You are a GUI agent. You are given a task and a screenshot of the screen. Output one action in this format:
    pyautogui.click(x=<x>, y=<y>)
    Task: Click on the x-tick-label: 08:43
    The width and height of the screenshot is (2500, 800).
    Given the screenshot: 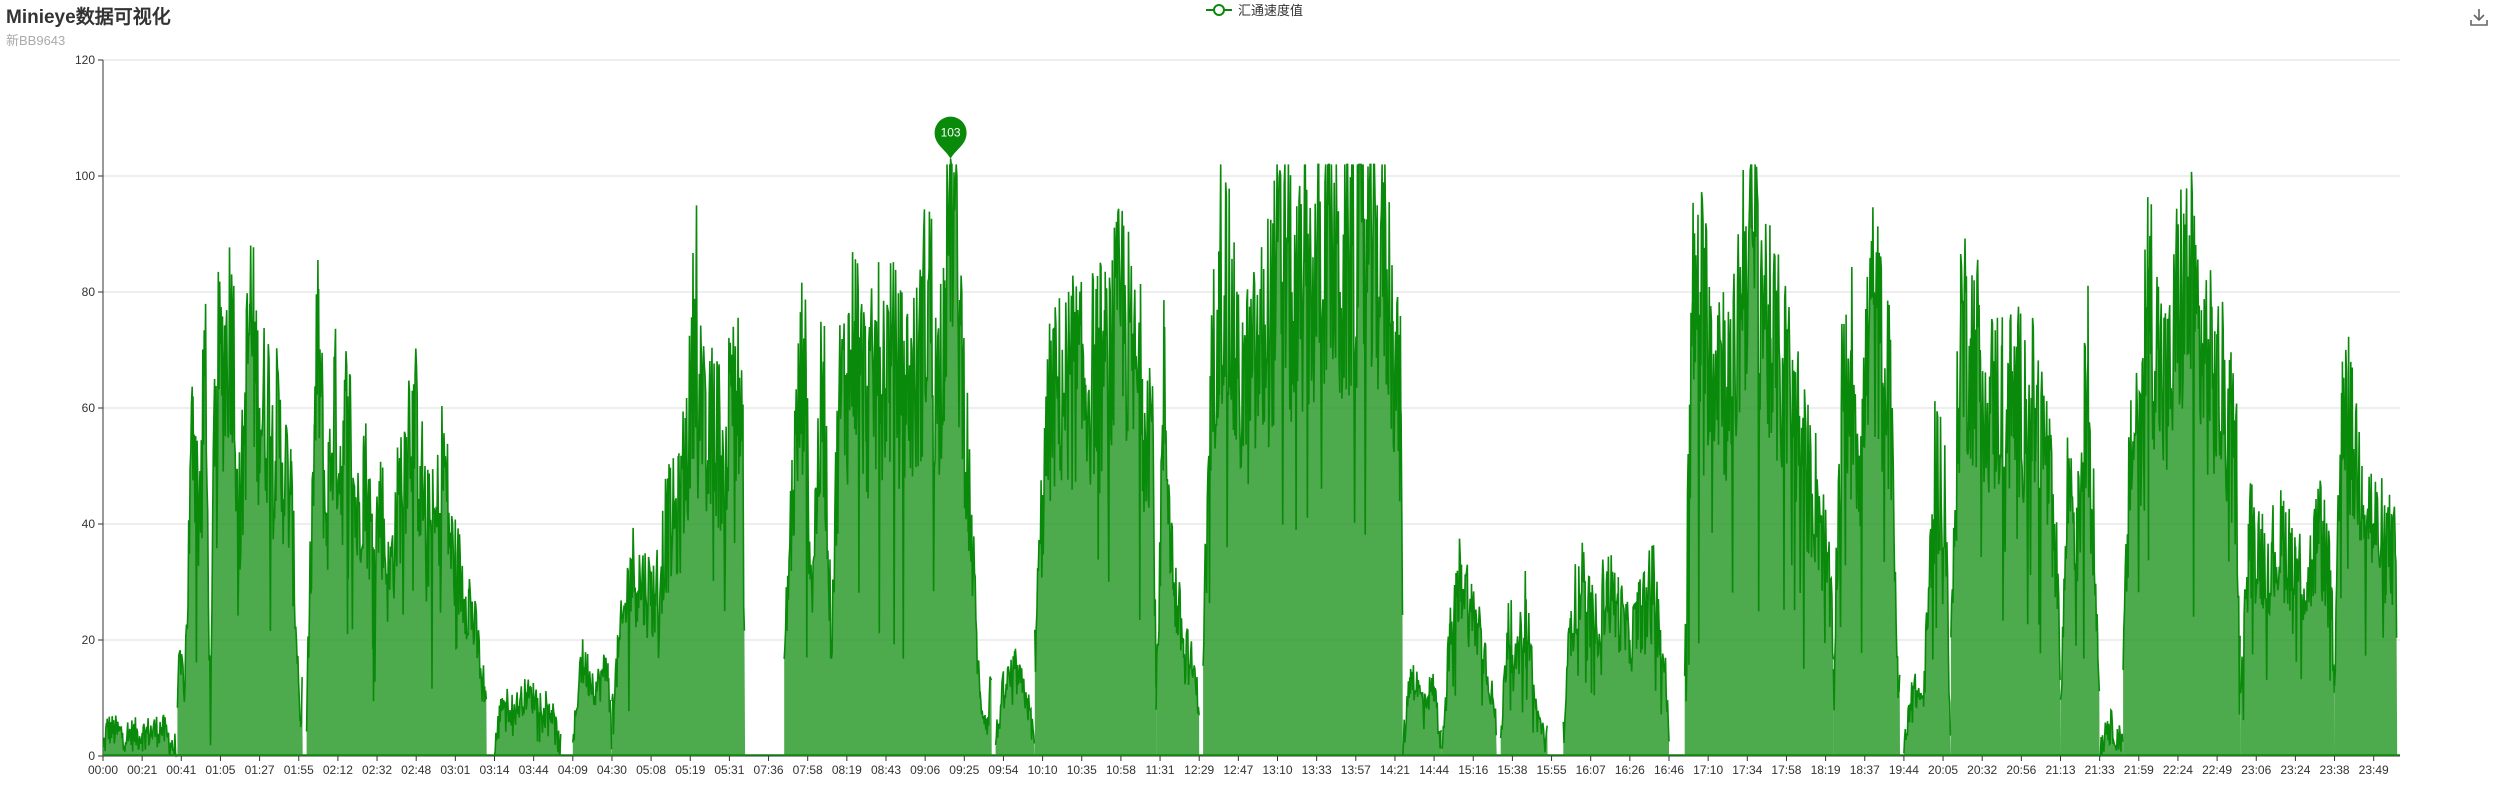 What is the action you would take?
    pyautogui.click(x=886, y=770)
    